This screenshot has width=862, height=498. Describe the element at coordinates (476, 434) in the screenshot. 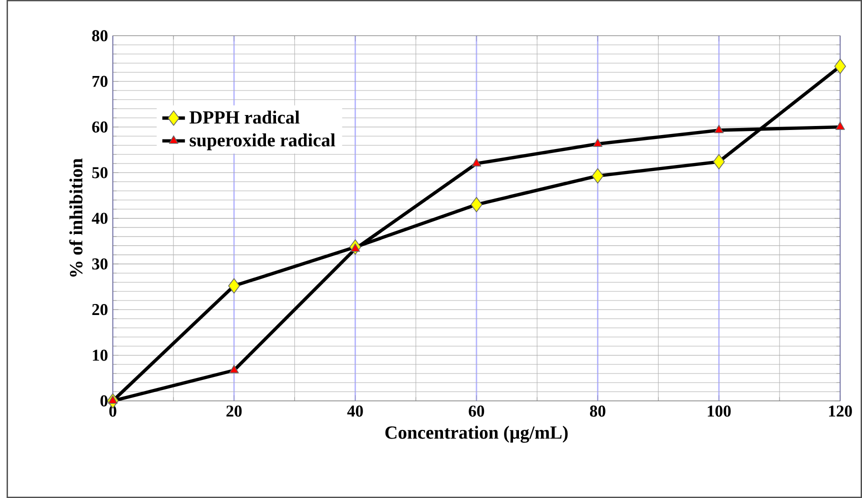

I see `x-axis-title: Concentration (µg/mL)` at that location.